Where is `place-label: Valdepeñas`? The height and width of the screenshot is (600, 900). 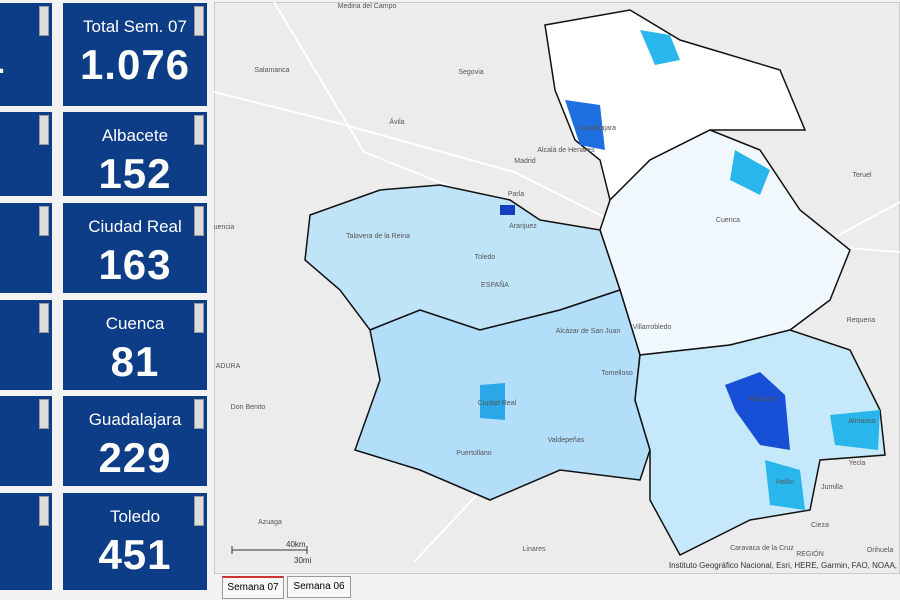
place-label: Valdepeñas is located at coordinates (566, 440).